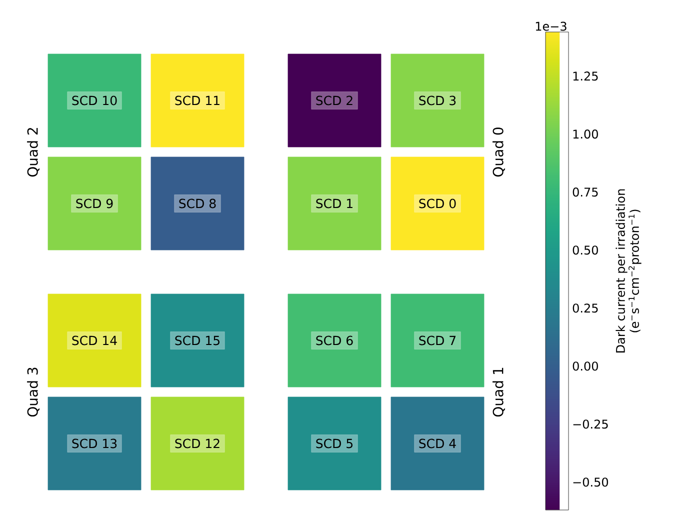 The width and height of the screenshot is (680, 511). Describe the element at coordinates (334, 203) in the screenshot. I see `data-label: SCD 1` at that location.